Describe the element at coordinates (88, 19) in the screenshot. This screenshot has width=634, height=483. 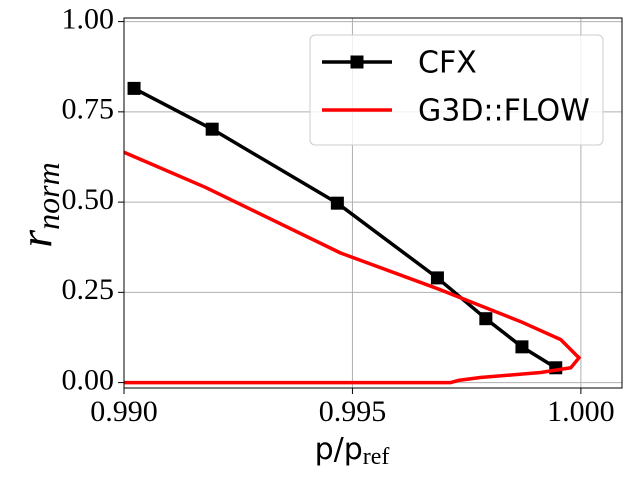
I see `y-tick-label: 1.00` at that location.